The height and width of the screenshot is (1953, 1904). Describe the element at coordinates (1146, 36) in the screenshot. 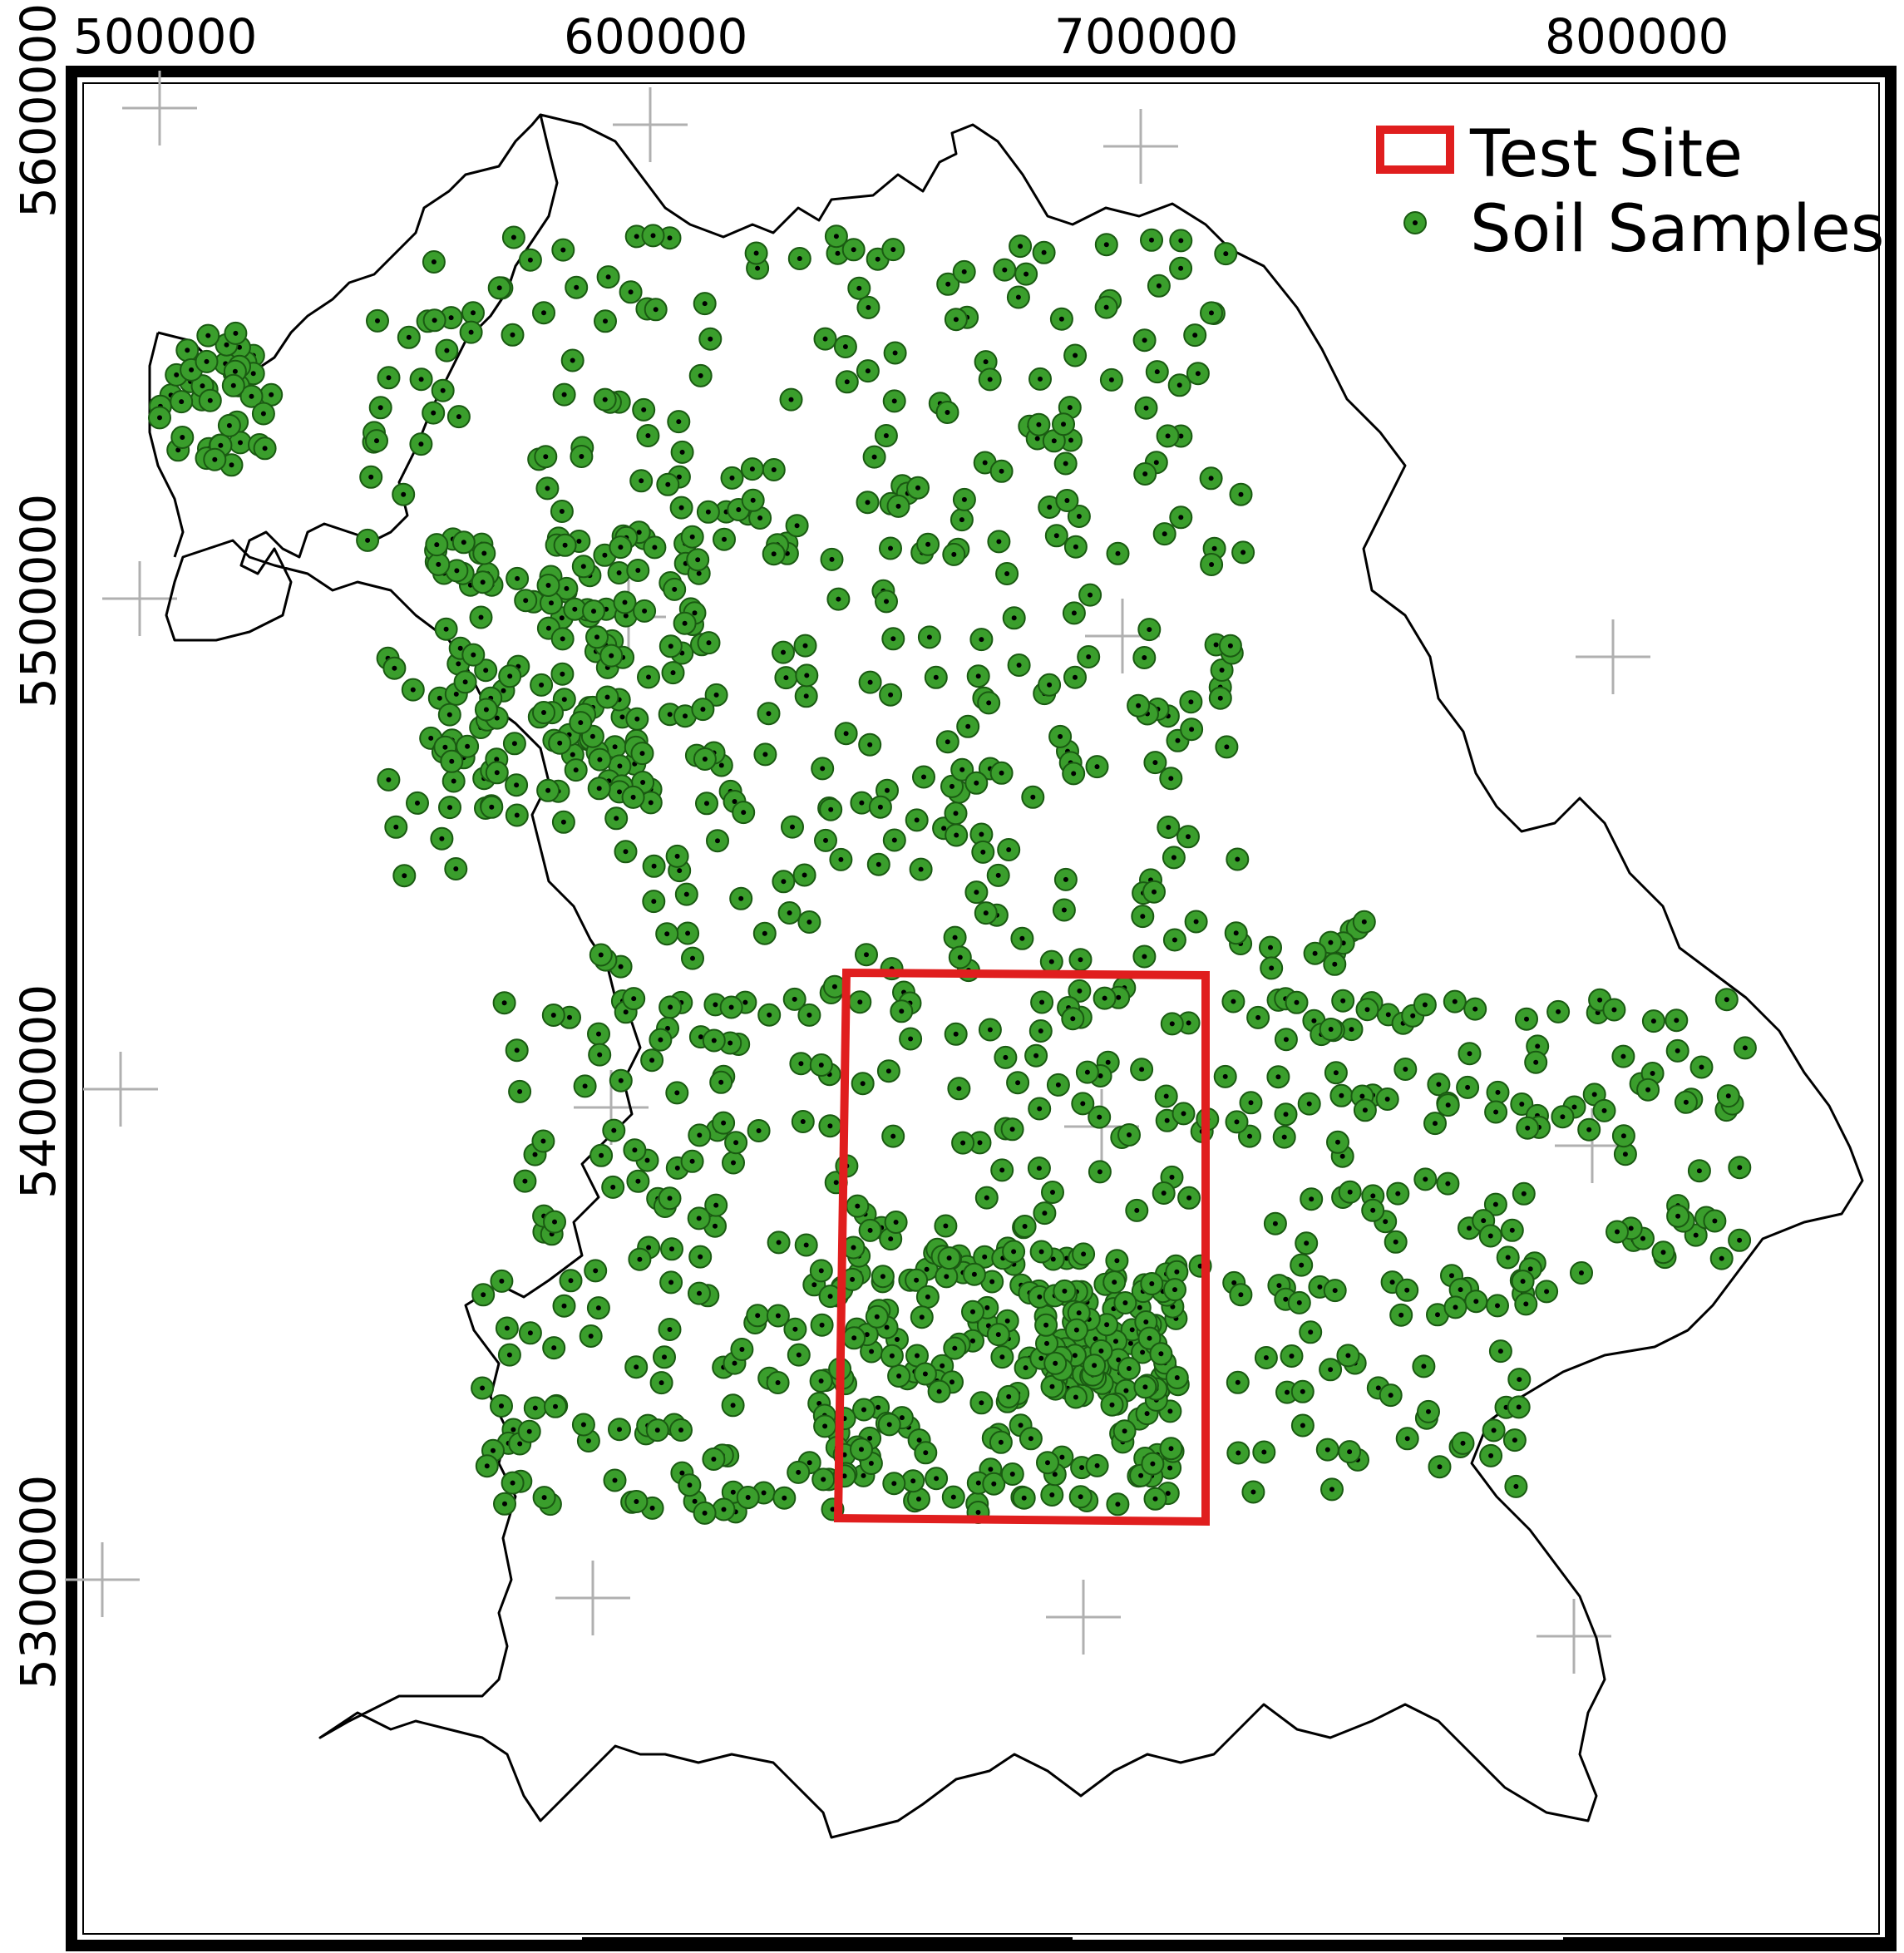

I see `x-tick-label: 700000` at that location.